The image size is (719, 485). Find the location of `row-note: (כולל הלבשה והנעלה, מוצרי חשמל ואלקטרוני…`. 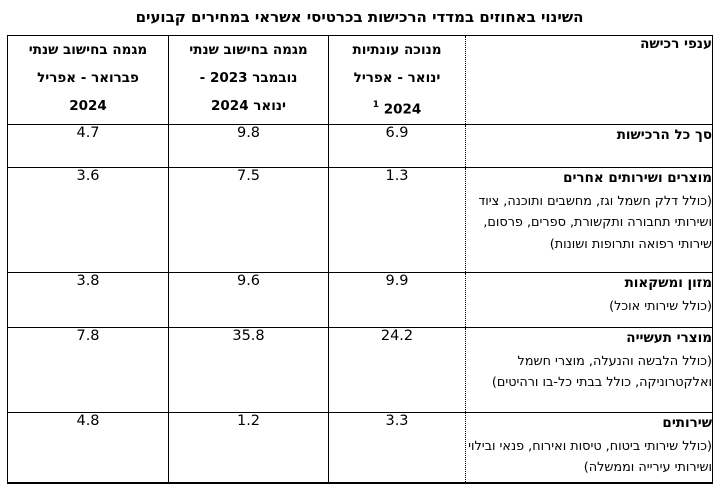

row-note: (כולל הלבשה והנעלה, מוצרי חשמל ואלקטרוני… is located at coordinates (601, 372).